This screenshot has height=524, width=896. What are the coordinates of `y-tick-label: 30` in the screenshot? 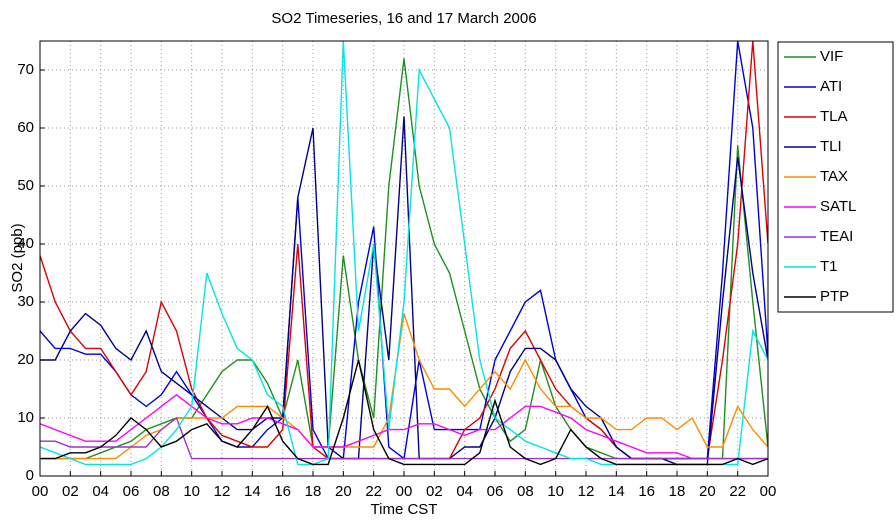 It's located at (25, 301).